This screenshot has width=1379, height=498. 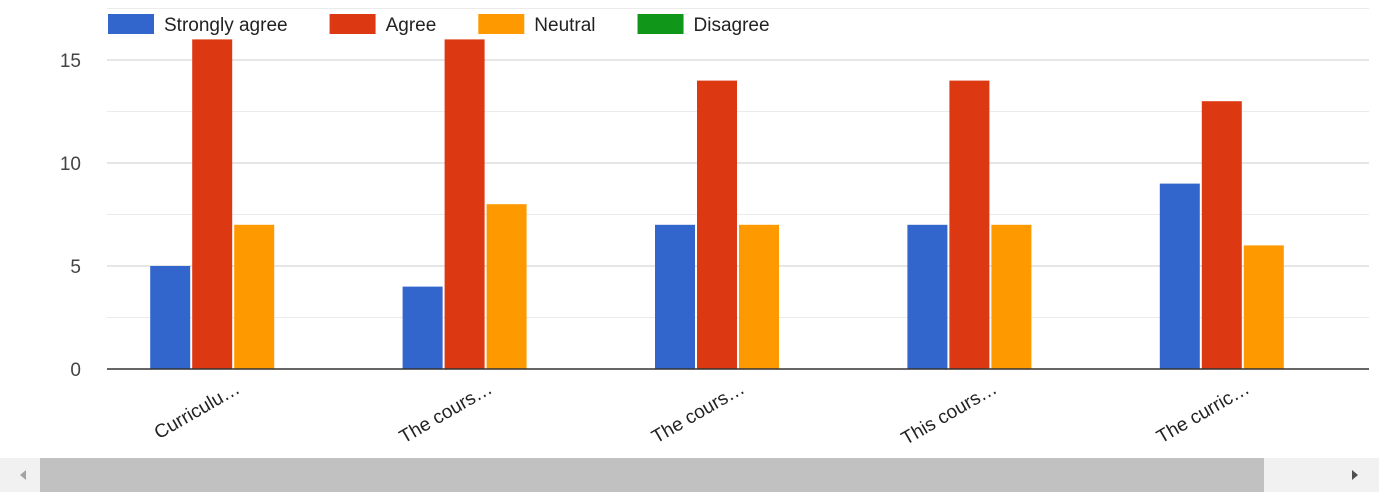 What do you see at coordinates (411, 25) in the screenshot?
I see `legend-label: Agree` at bounding box center [411, 25].